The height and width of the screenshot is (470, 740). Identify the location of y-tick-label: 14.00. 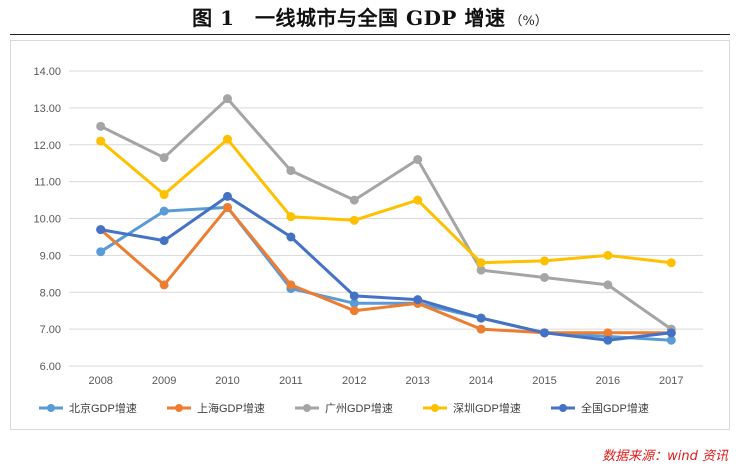
(47, 72).